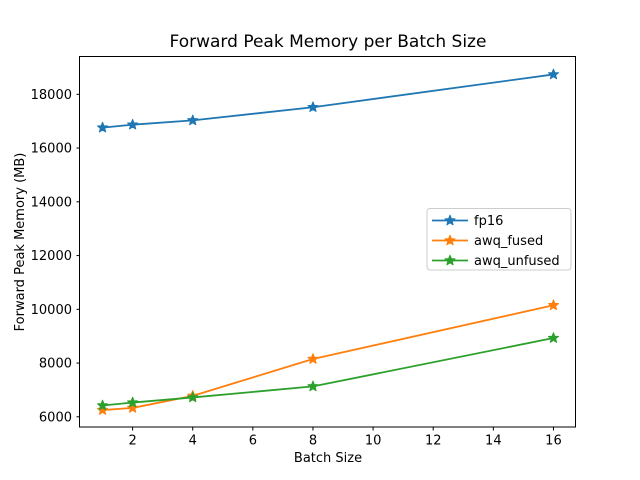 The image size is (640, 480). Describe the element at coordinates (51, 149) in the screenshot. I see `y-tick-label: 16000` at that location.